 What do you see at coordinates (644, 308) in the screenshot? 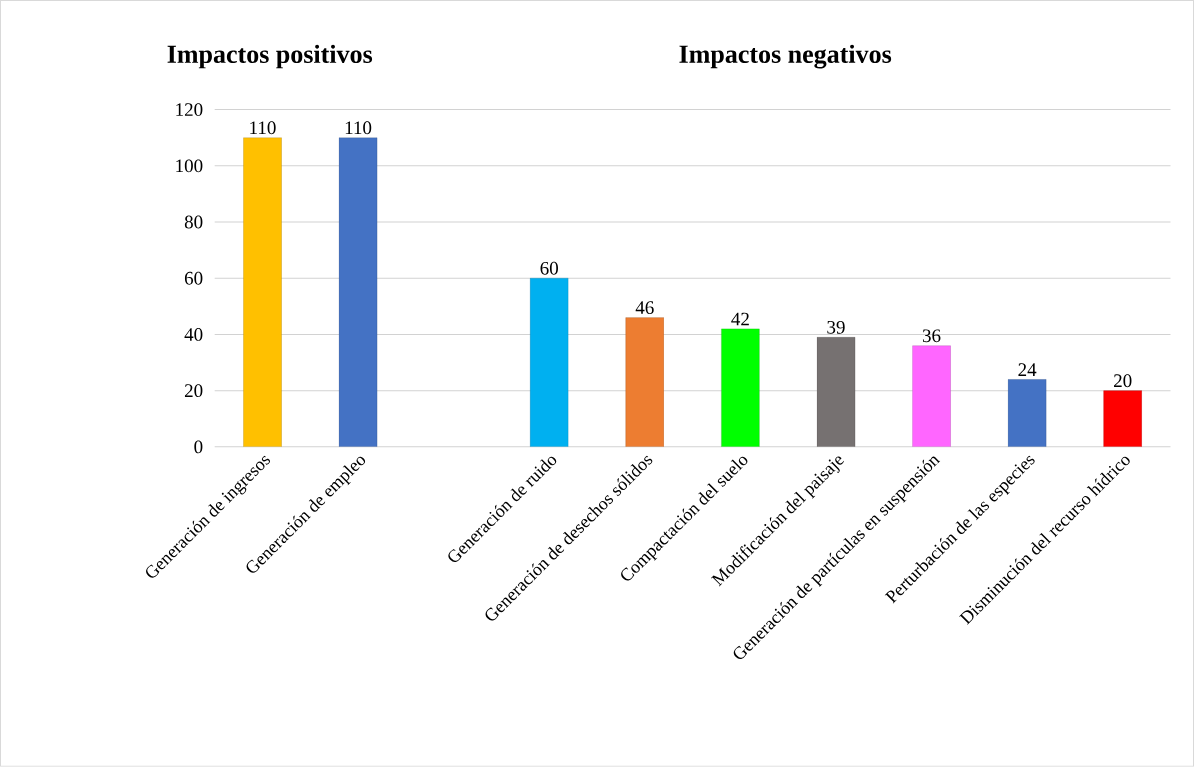
I see `data-label: 46` at bounding box center [644, 308].